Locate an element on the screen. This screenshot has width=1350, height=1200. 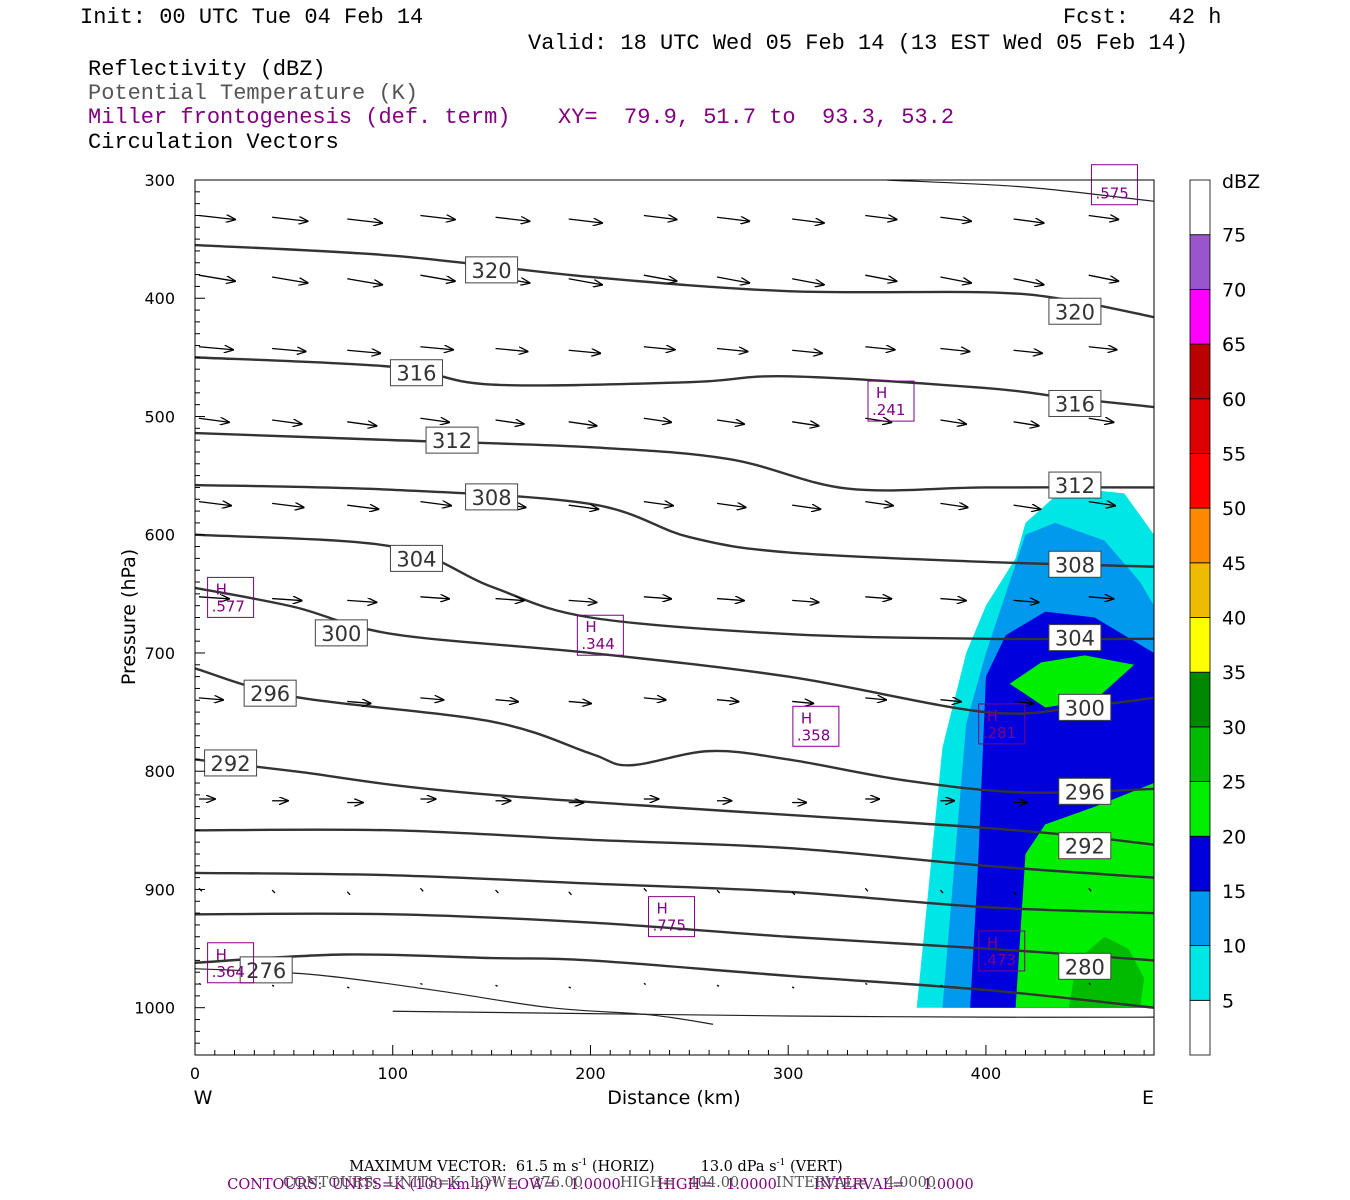
y-tick-label-300: 300 is located at coordinates (159, 180).